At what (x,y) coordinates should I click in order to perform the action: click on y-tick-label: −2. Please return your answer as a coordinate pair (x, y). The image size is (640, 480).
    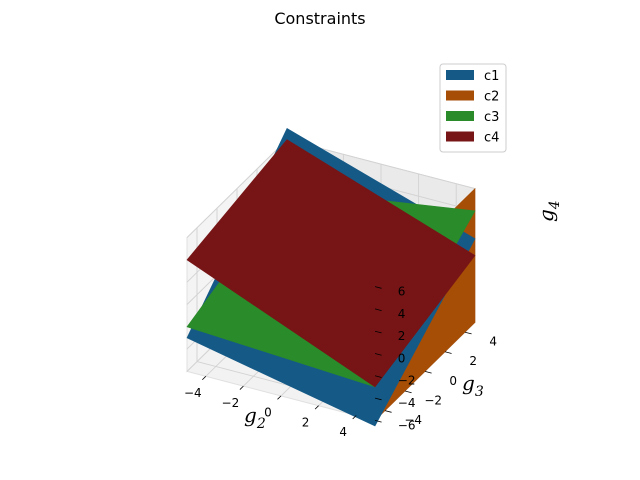
    Looking at the image, I should click on (433, 400).